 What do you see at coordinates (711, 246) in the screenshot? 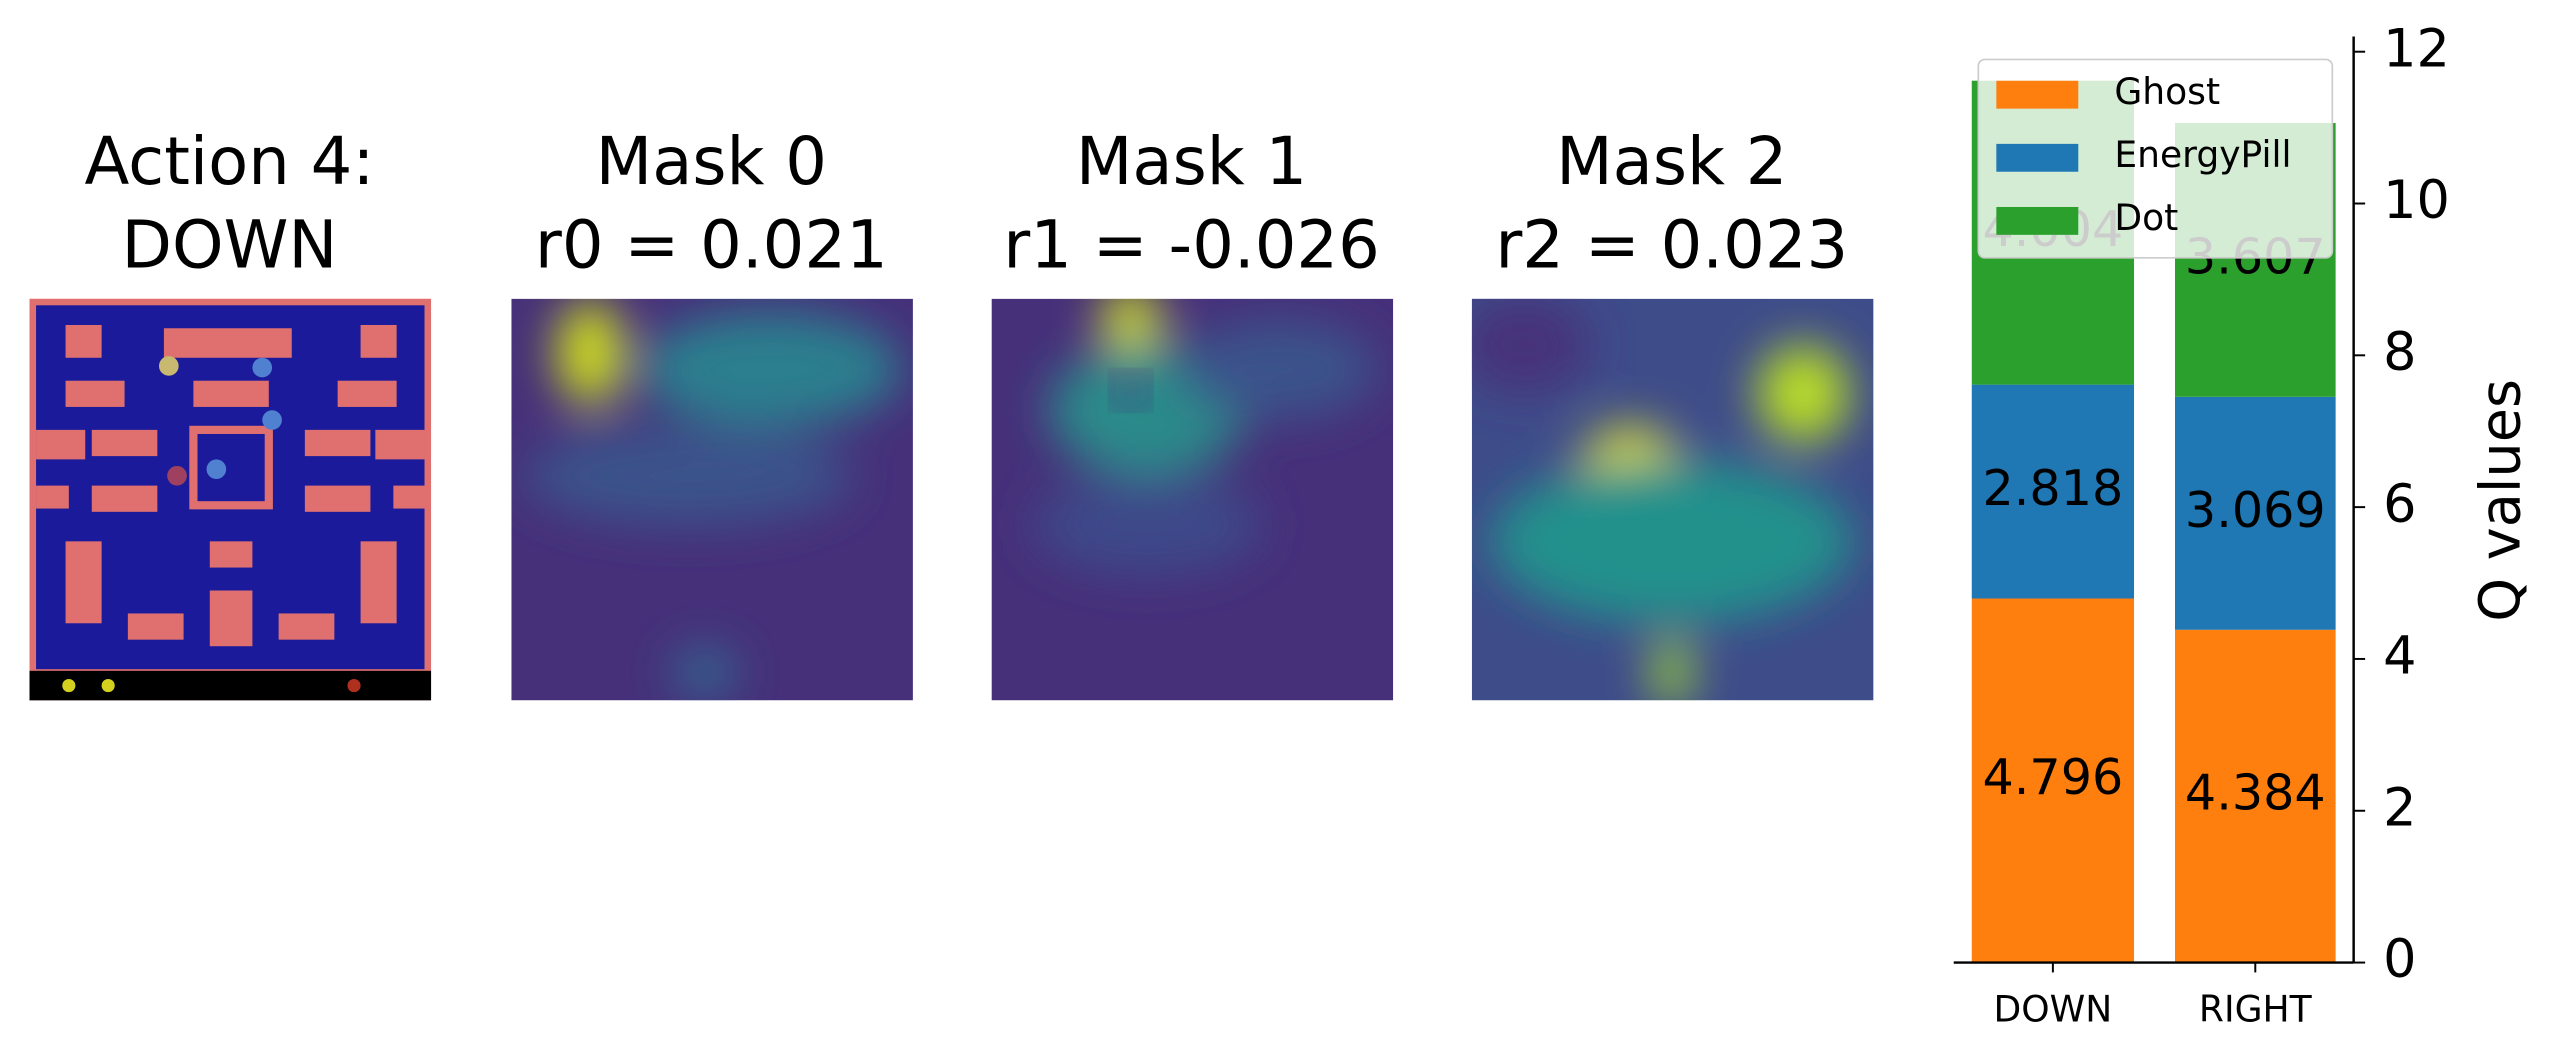
I see `panel-title: r0 = 0.021` at bounding box center [711, 246].